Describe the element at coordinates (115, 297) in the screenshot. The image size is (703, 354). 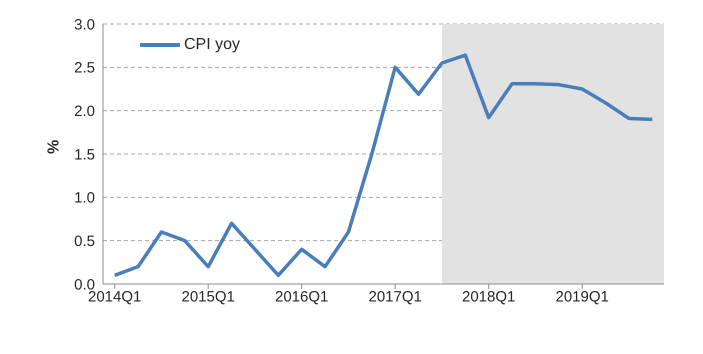
I see `x-tick-label: 2014Q1` at that location.